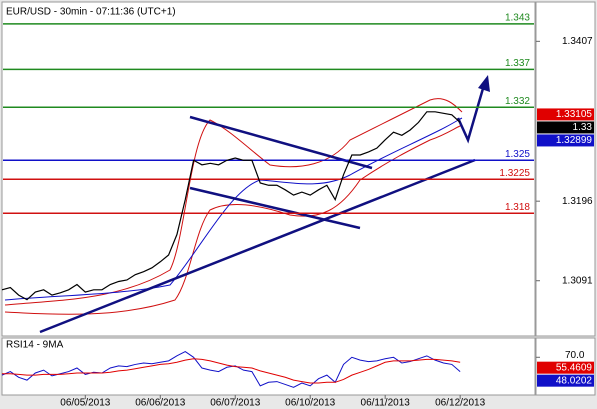  Describe the element at coordinates (517, 154) in the screenshot. I see `level-label: 1.325` at that location.